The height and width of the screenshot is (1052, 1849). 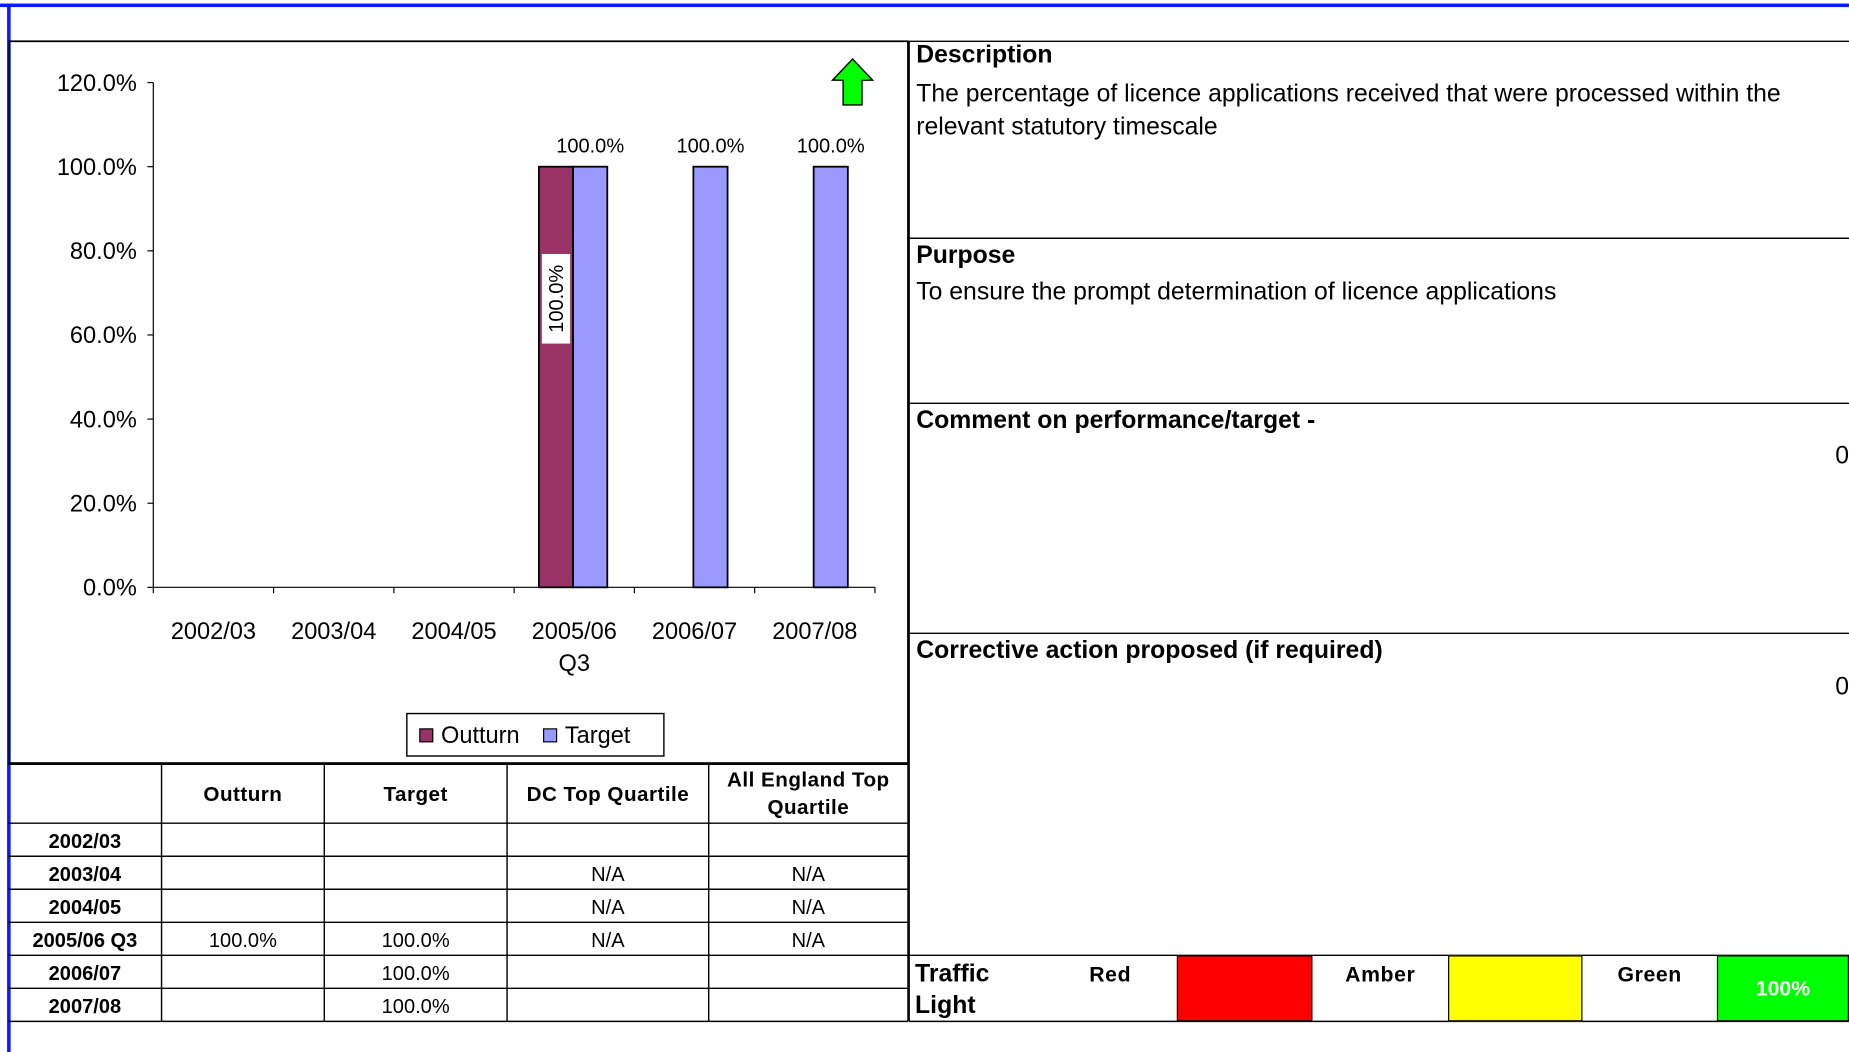 What do you see at coordinates (984, 55) in the screenshot?
I see `description-heading: Description` at bounding box center [984, 55].